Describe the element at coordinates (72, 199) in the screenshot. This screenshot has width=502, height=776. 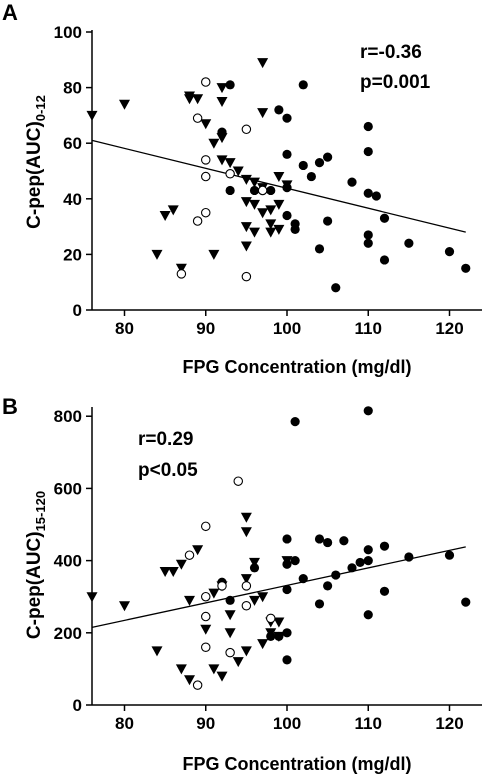
I see `panel-a-y-tick-label: 40` at that location.